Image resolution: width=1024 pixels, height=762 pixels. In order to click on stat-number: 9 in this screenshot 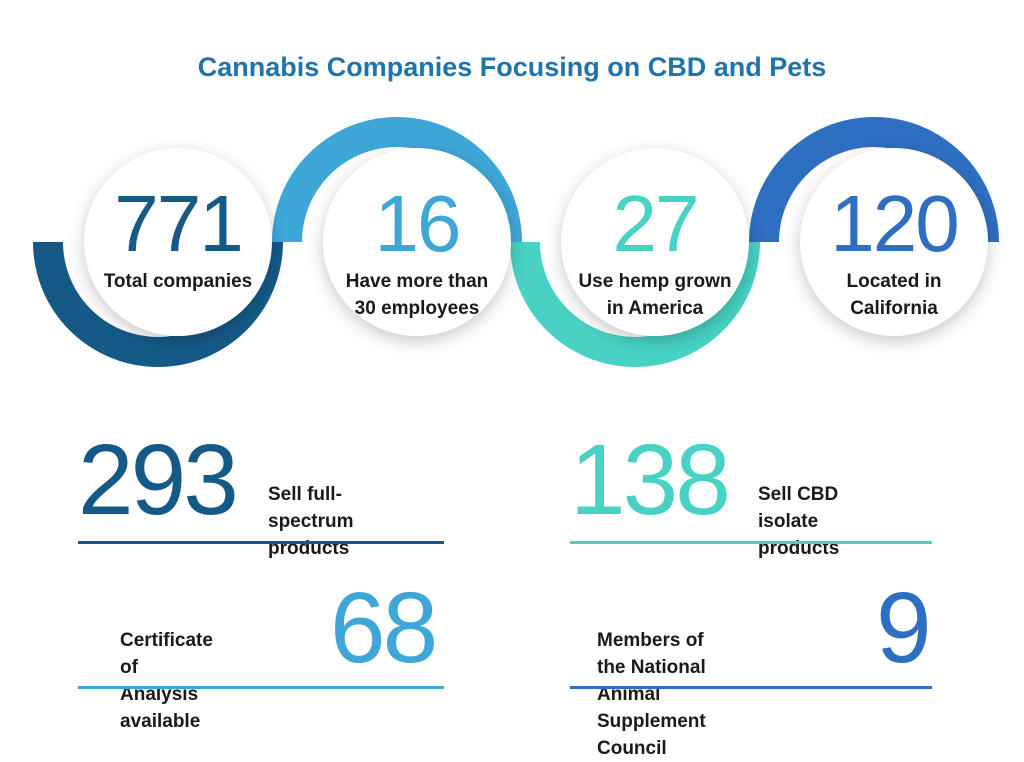, I will do `click(904, 628)`.